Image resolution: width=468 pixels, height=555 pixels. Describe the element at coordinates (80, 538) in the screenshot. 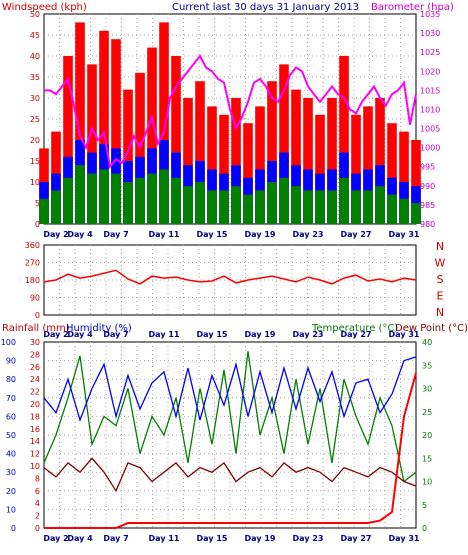

I see `rain-humidity-temp-x-tick-label: Day 4` at that location.